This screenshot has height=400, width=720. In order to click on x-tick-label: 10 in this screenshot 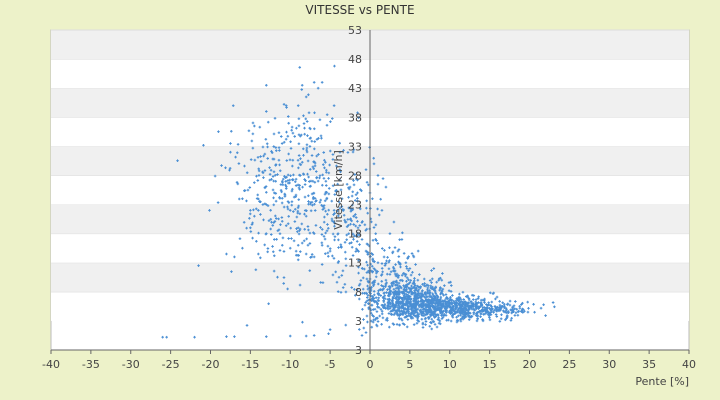, I will do `click(450, 364)`.